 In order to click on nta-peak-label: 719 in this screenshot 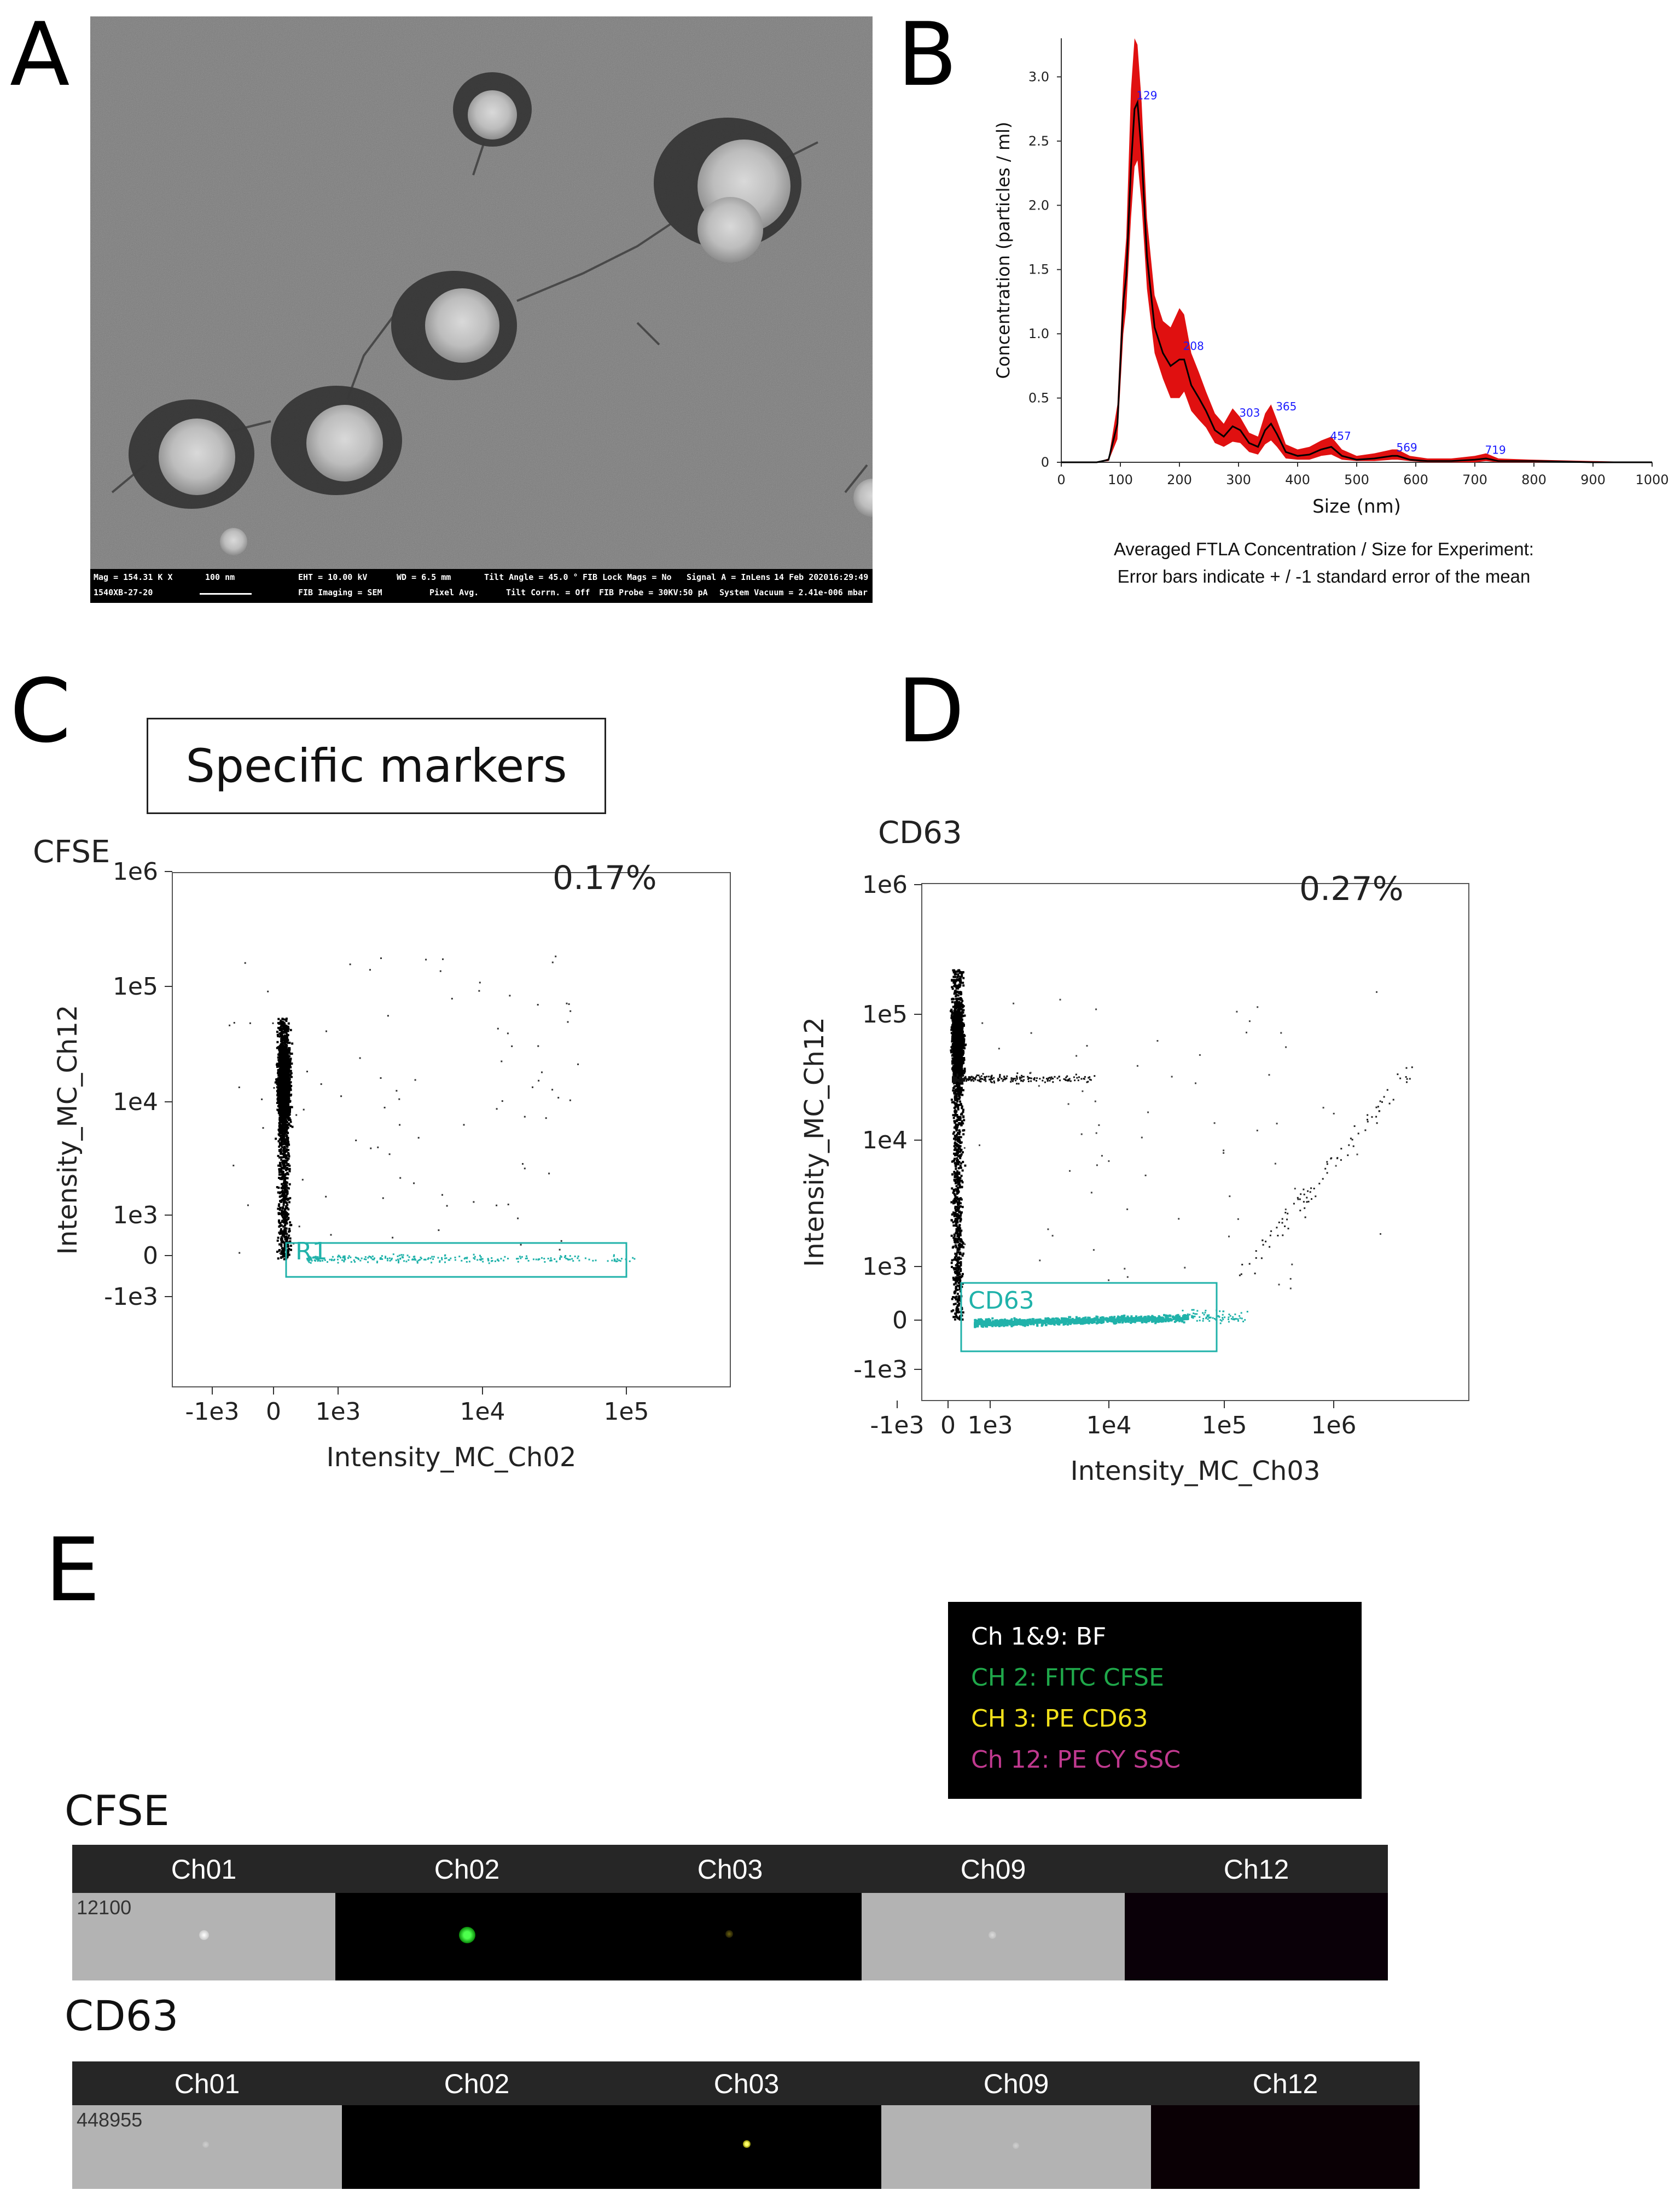, I will do `click(1495, 450)`.